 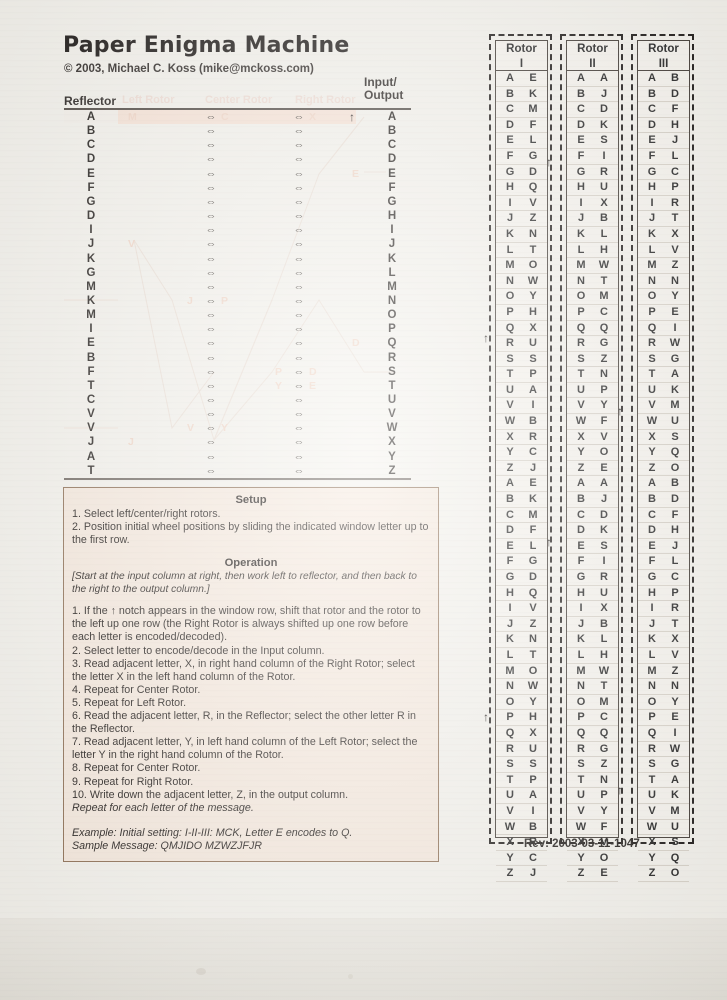 What do you see at coordinates (237, 145) in the screenshot?
I see `diagram-row: C ⇔ ⇔ C` at bounding box center [237, 145].